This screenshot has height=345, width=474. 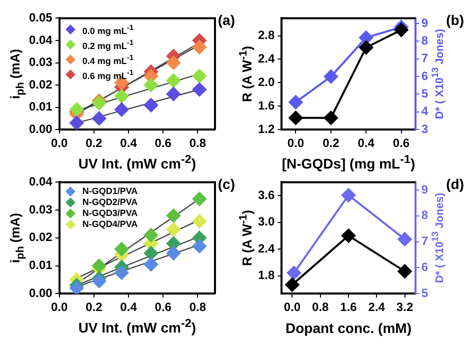 I want to click on x-tick-label: 2.4, so click(x=377, y=307).